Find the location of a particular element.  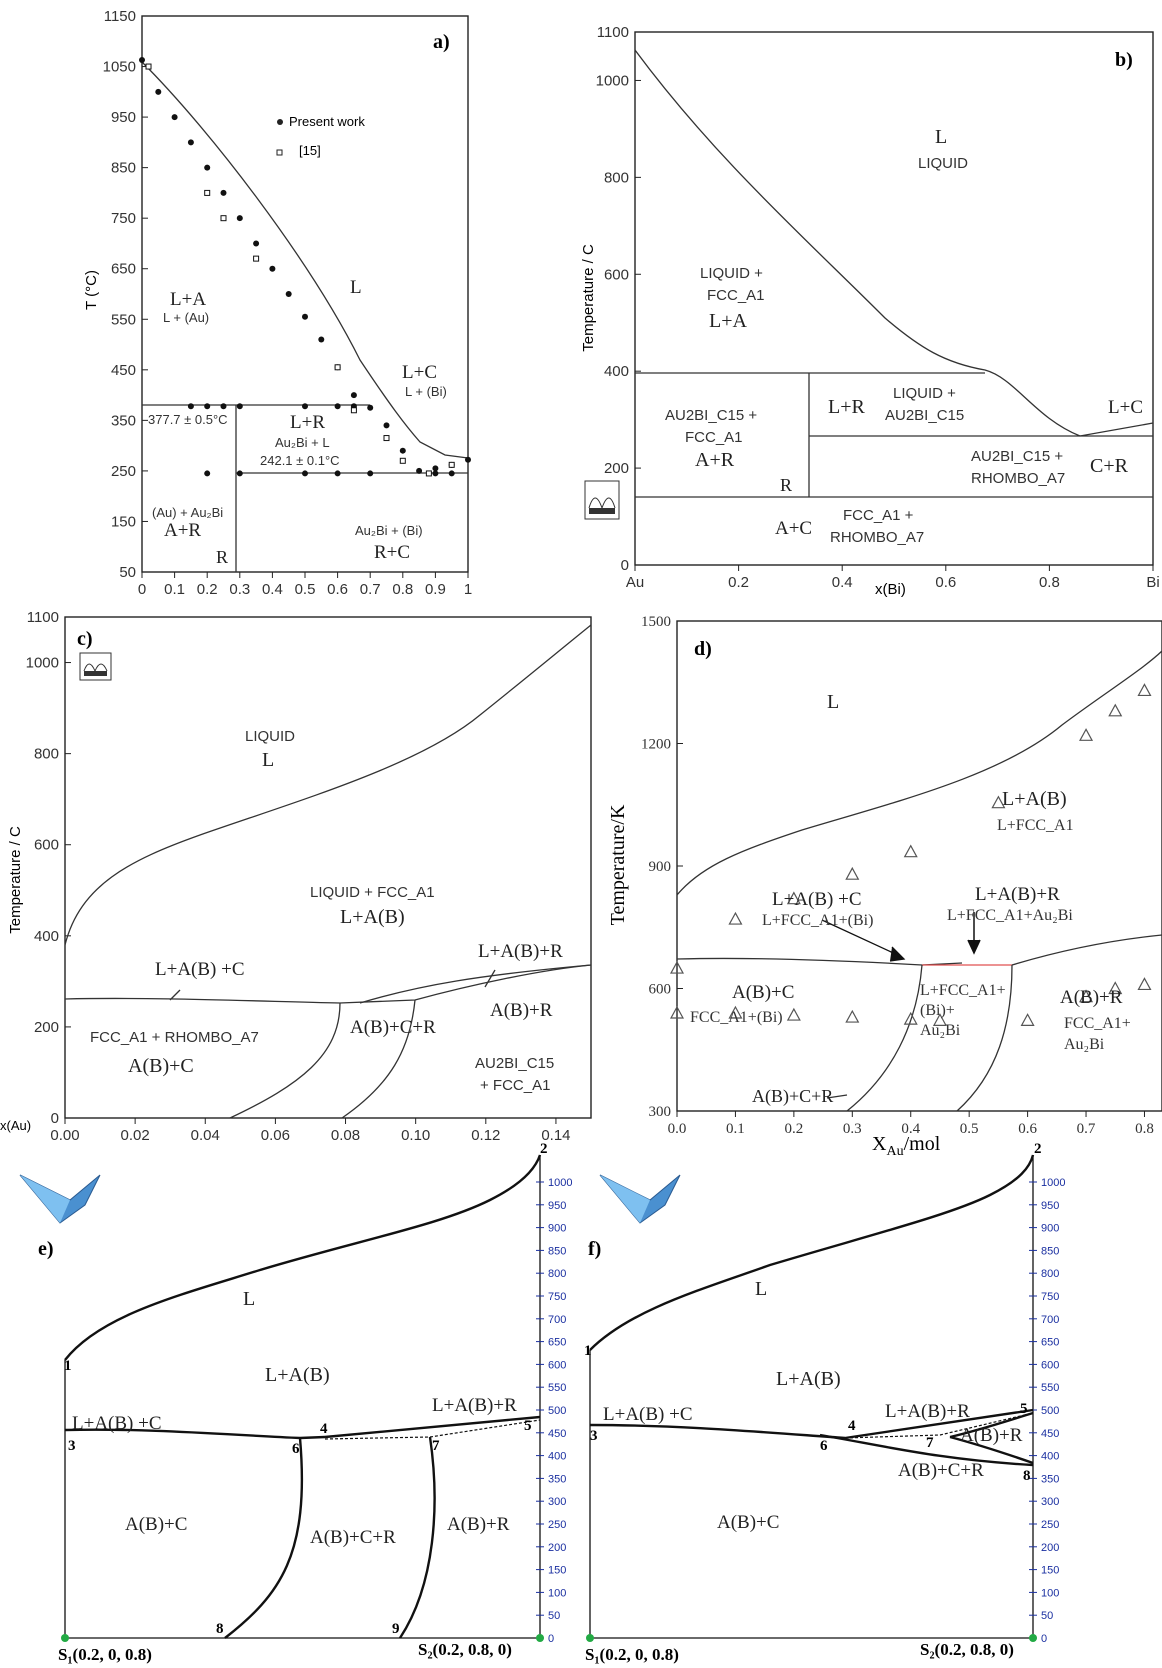

panel-e-region-ABC: A(B)+C is located at coordinates (156, 1524).